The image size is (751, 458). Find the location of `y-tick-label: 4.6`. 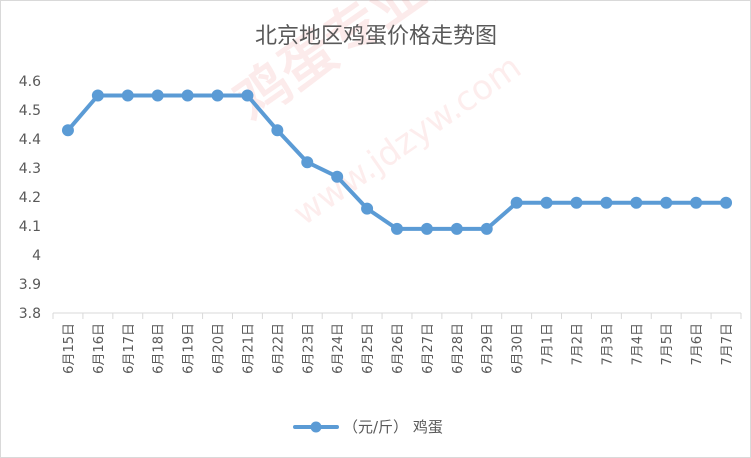

y-tick-label: 4.6 is located at coordinates (30, 82).